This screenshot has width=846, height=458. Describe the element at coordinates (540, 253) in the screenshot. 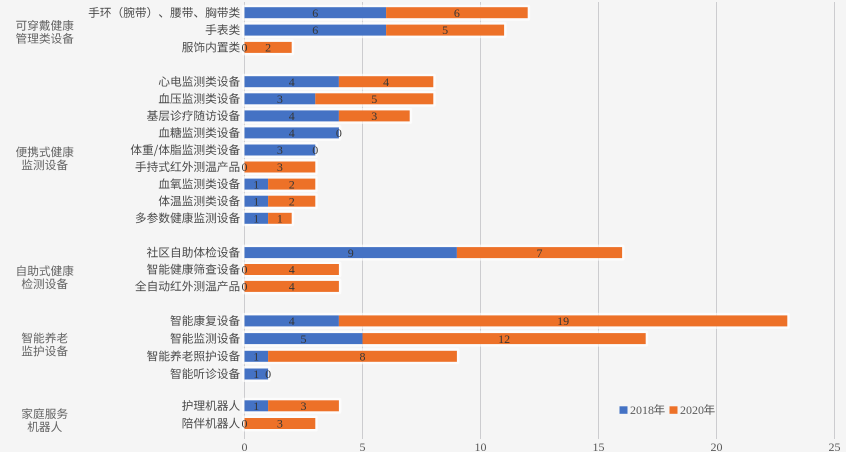

I see `svg-text: 7` at that location.